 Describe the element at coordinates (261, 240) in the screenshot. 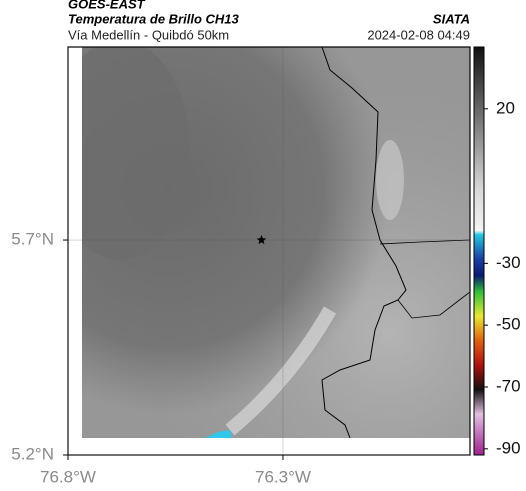

I see `location-marker` at that location.